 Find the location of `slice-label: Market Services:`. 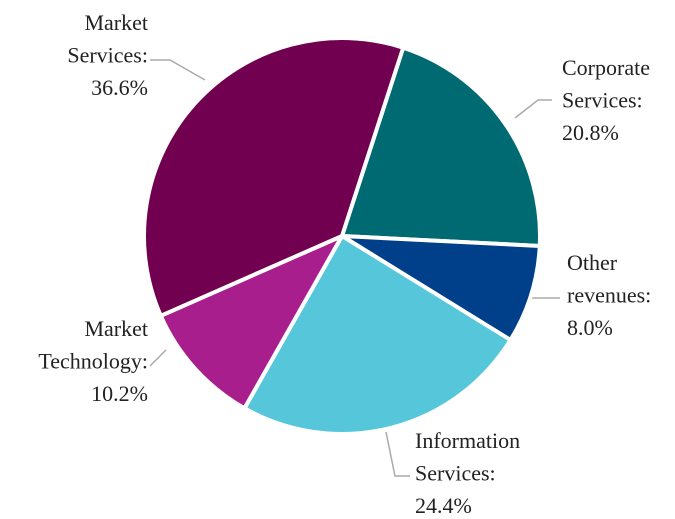

slice-label: Market Services: is located at coordinates (107, 39).